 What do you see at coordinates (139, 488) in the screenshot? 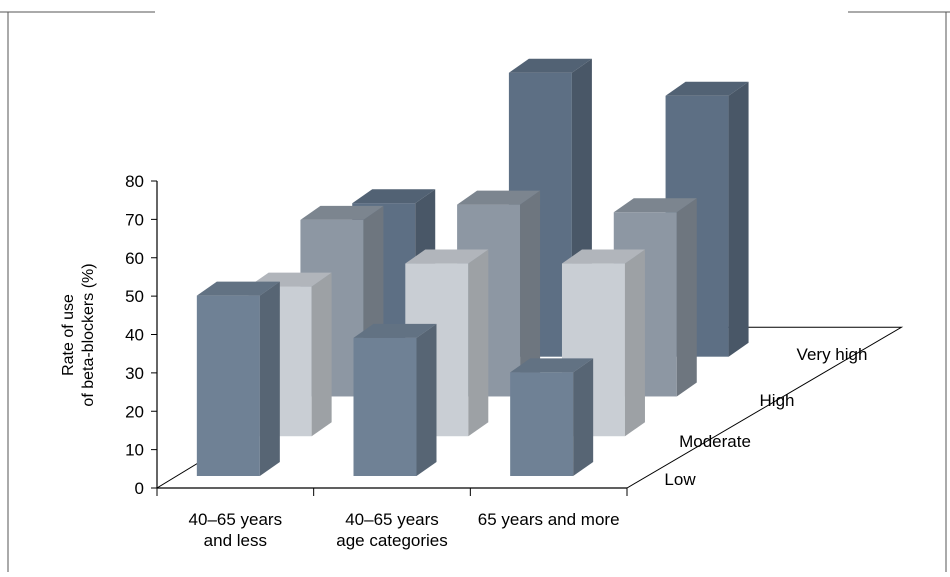
I see `y-tick-label: 0` at bounding box center [139, 488].